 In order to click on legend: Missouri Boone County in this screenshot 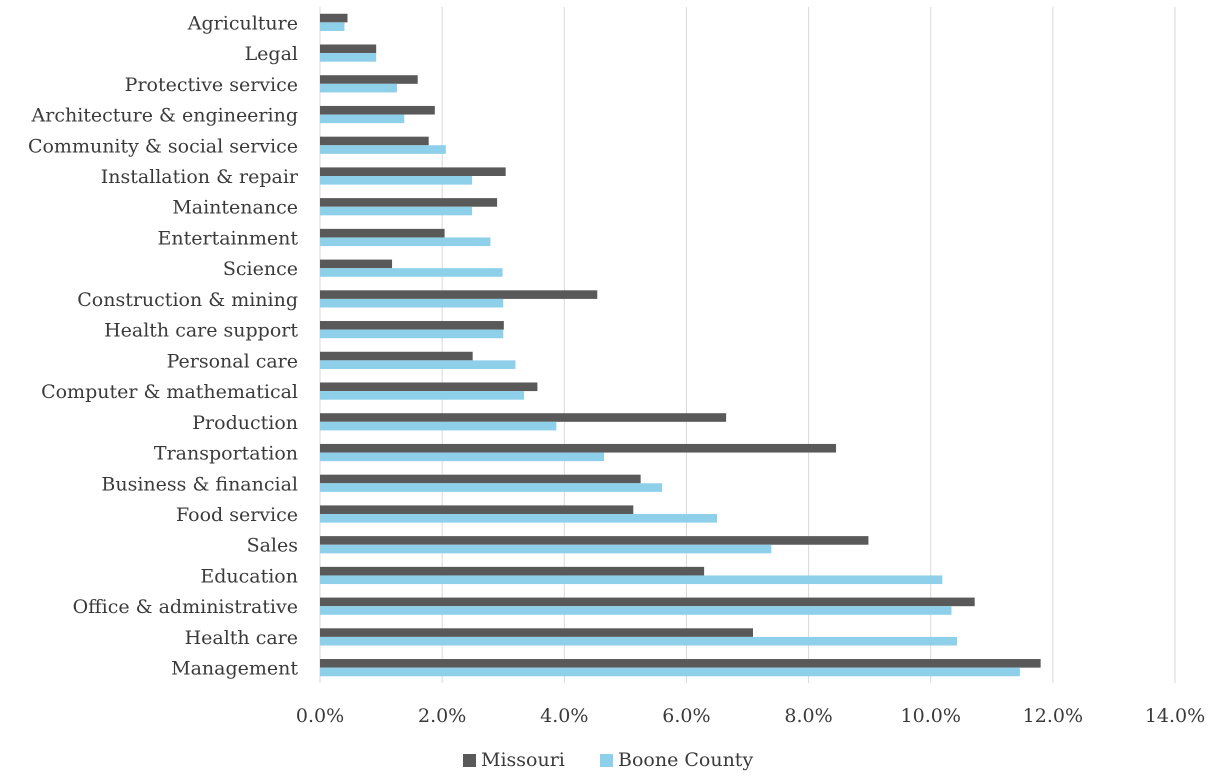, I will do `click(608, 760)`.